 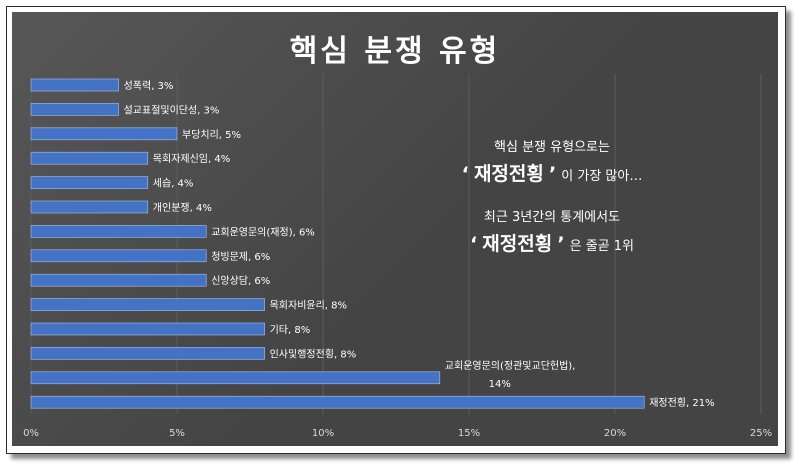 What do you see at coordinates (191, 158) in the screenshot?
I see `data-label: 목회자제신임, 4%` at bounding box center [191, 158].